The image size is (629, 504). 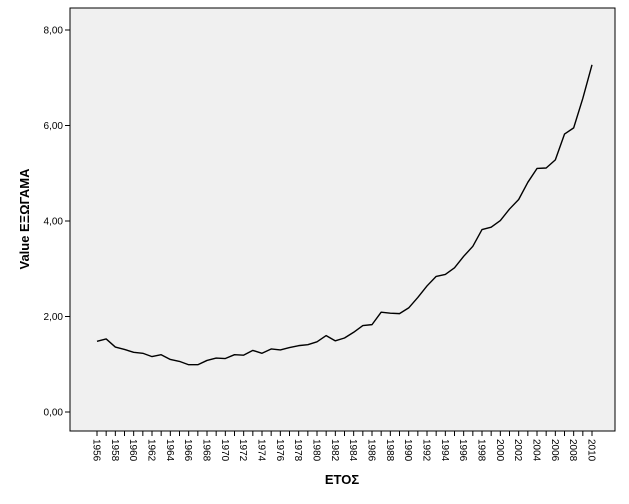 I want to click on x-tick-label: 2006, so click(x=554, y=450).